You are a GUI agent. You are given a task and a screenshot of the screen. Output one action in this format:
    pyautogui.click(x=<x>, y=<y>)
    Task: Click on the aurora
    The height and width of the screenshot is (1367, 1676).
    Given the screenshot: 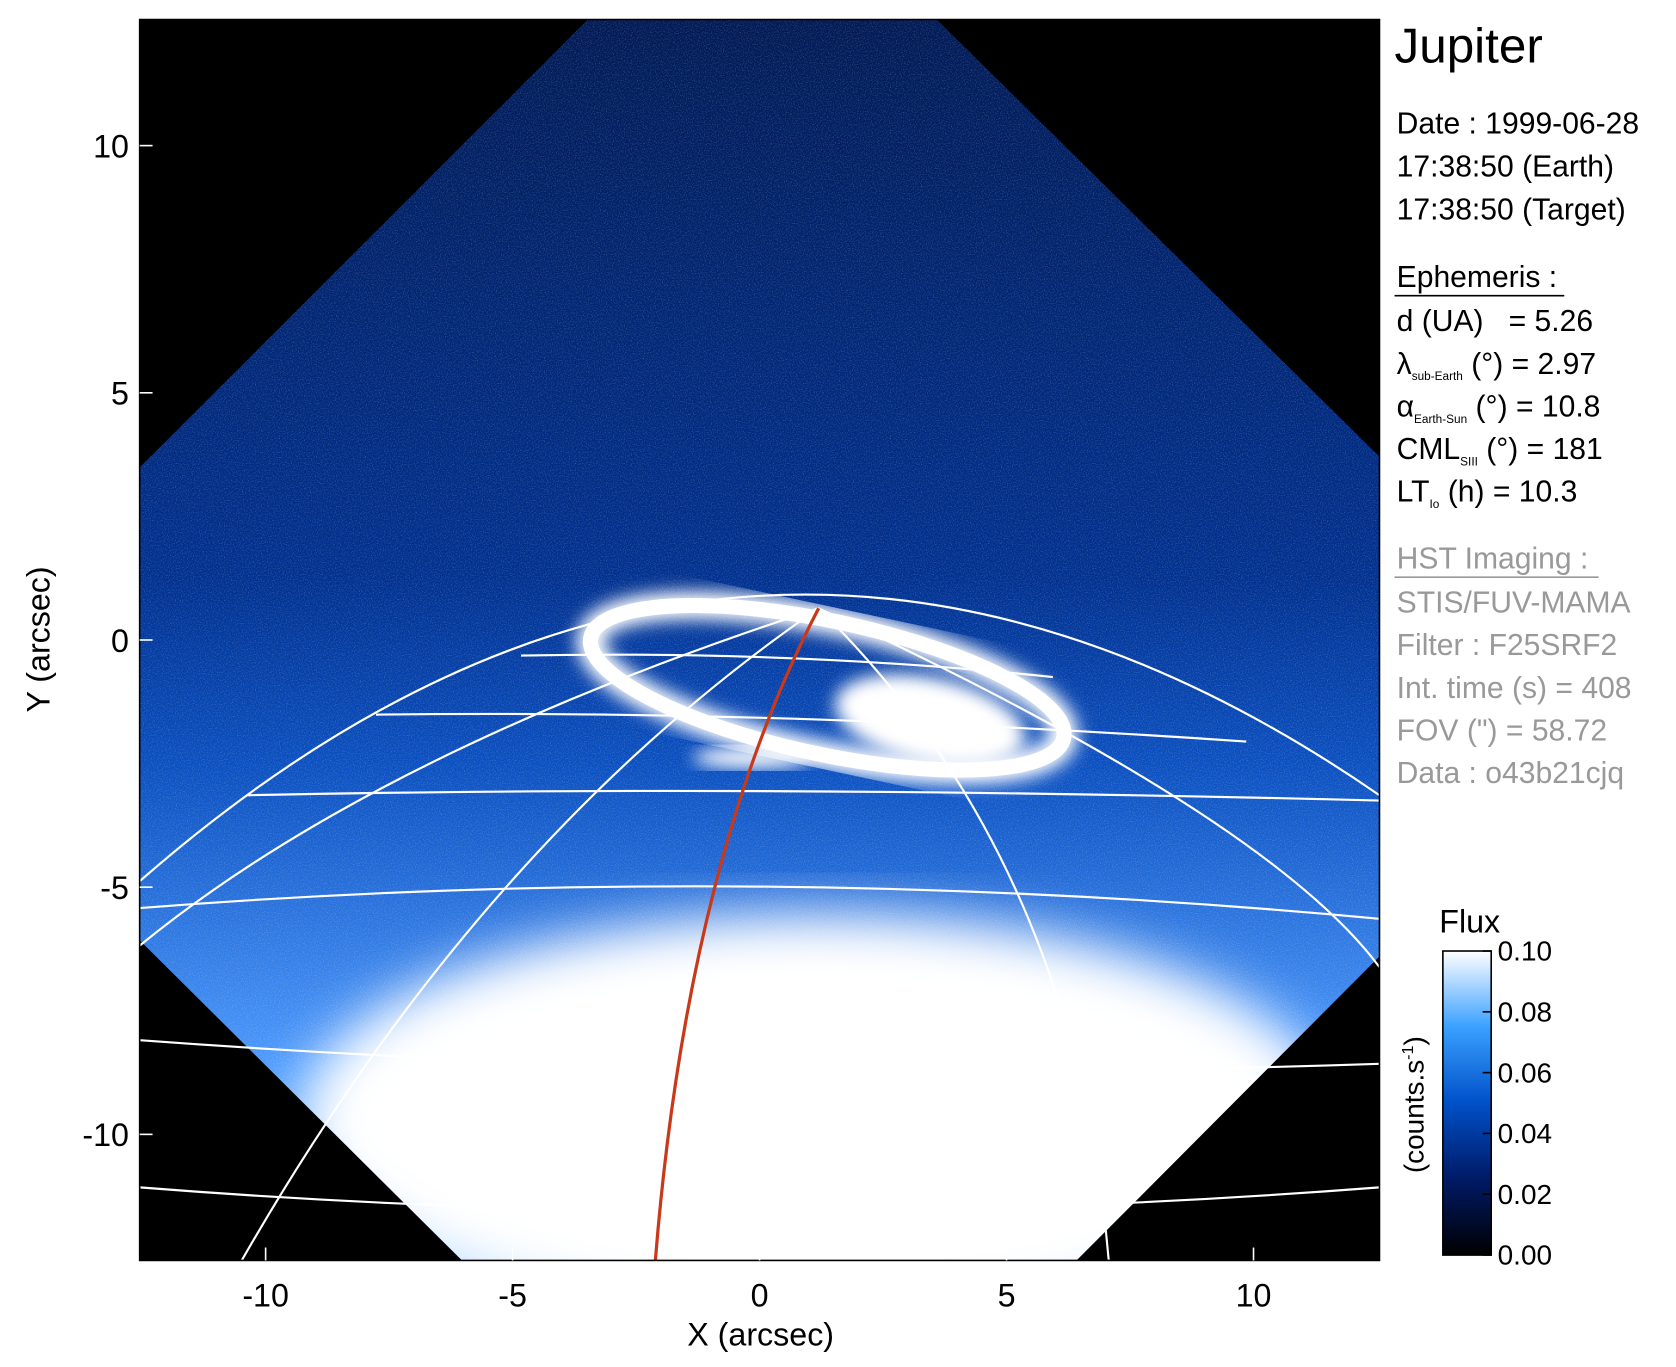 What is the action you would take?
    pyautogui.click(x=827, y=688)
    